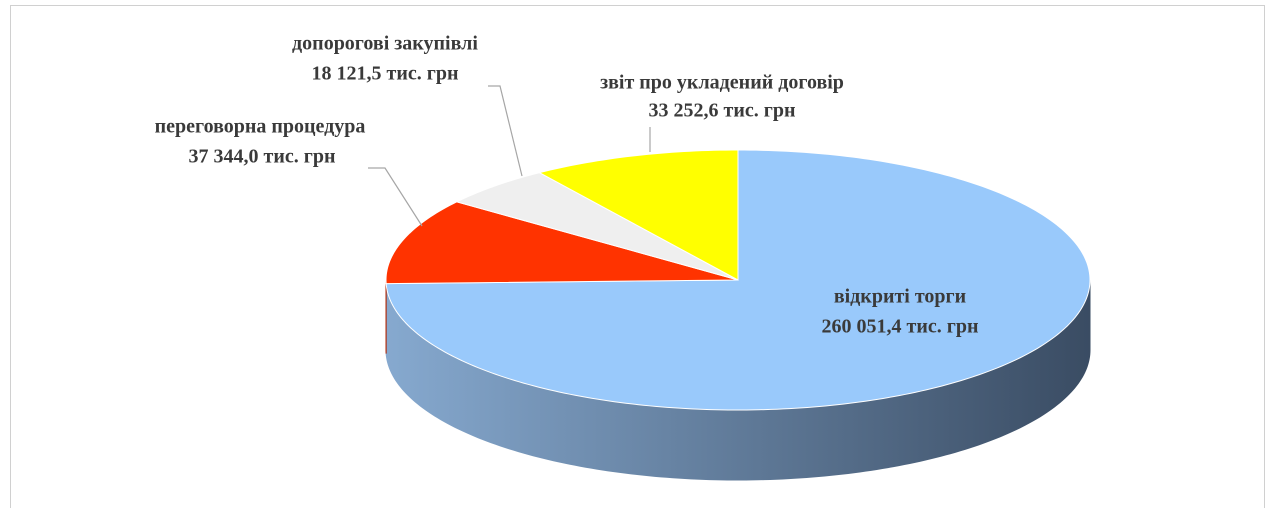 The height and width of the screenshot is (508, 1275). Describe the element at coordinates (260, 127) in the screenshot. I see `category-label: переговорна процедура` at that location.